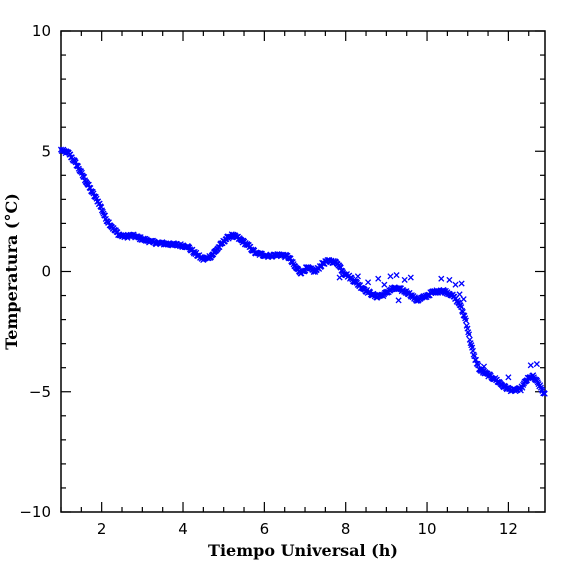 The image size is (574, 574). Describe the element at coordinates (11, 271) in the screenshot. I see `y-axis-label: Temperatura (°C)` at that location.